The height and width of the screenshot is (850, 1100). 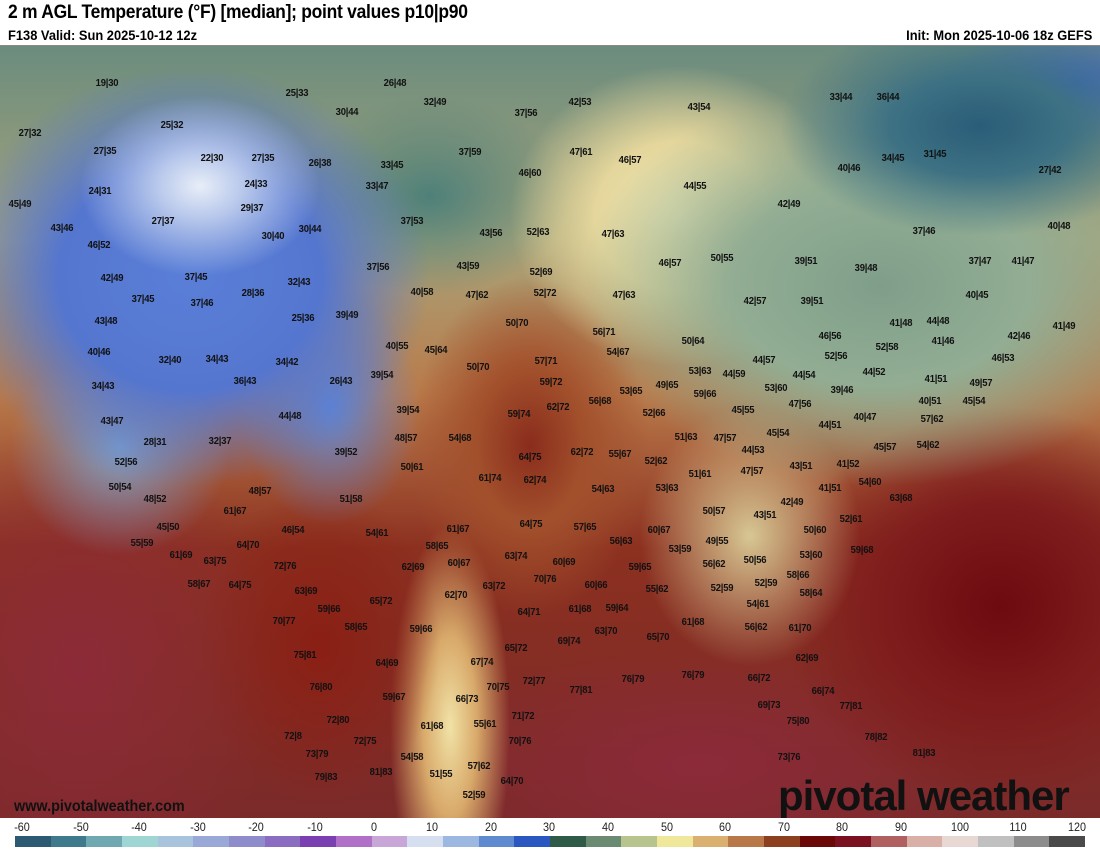 What do you see at coordinates (618, 352) in the screenshot?
I see `point-value-label: 54|67` at bounding box center [618, 352].